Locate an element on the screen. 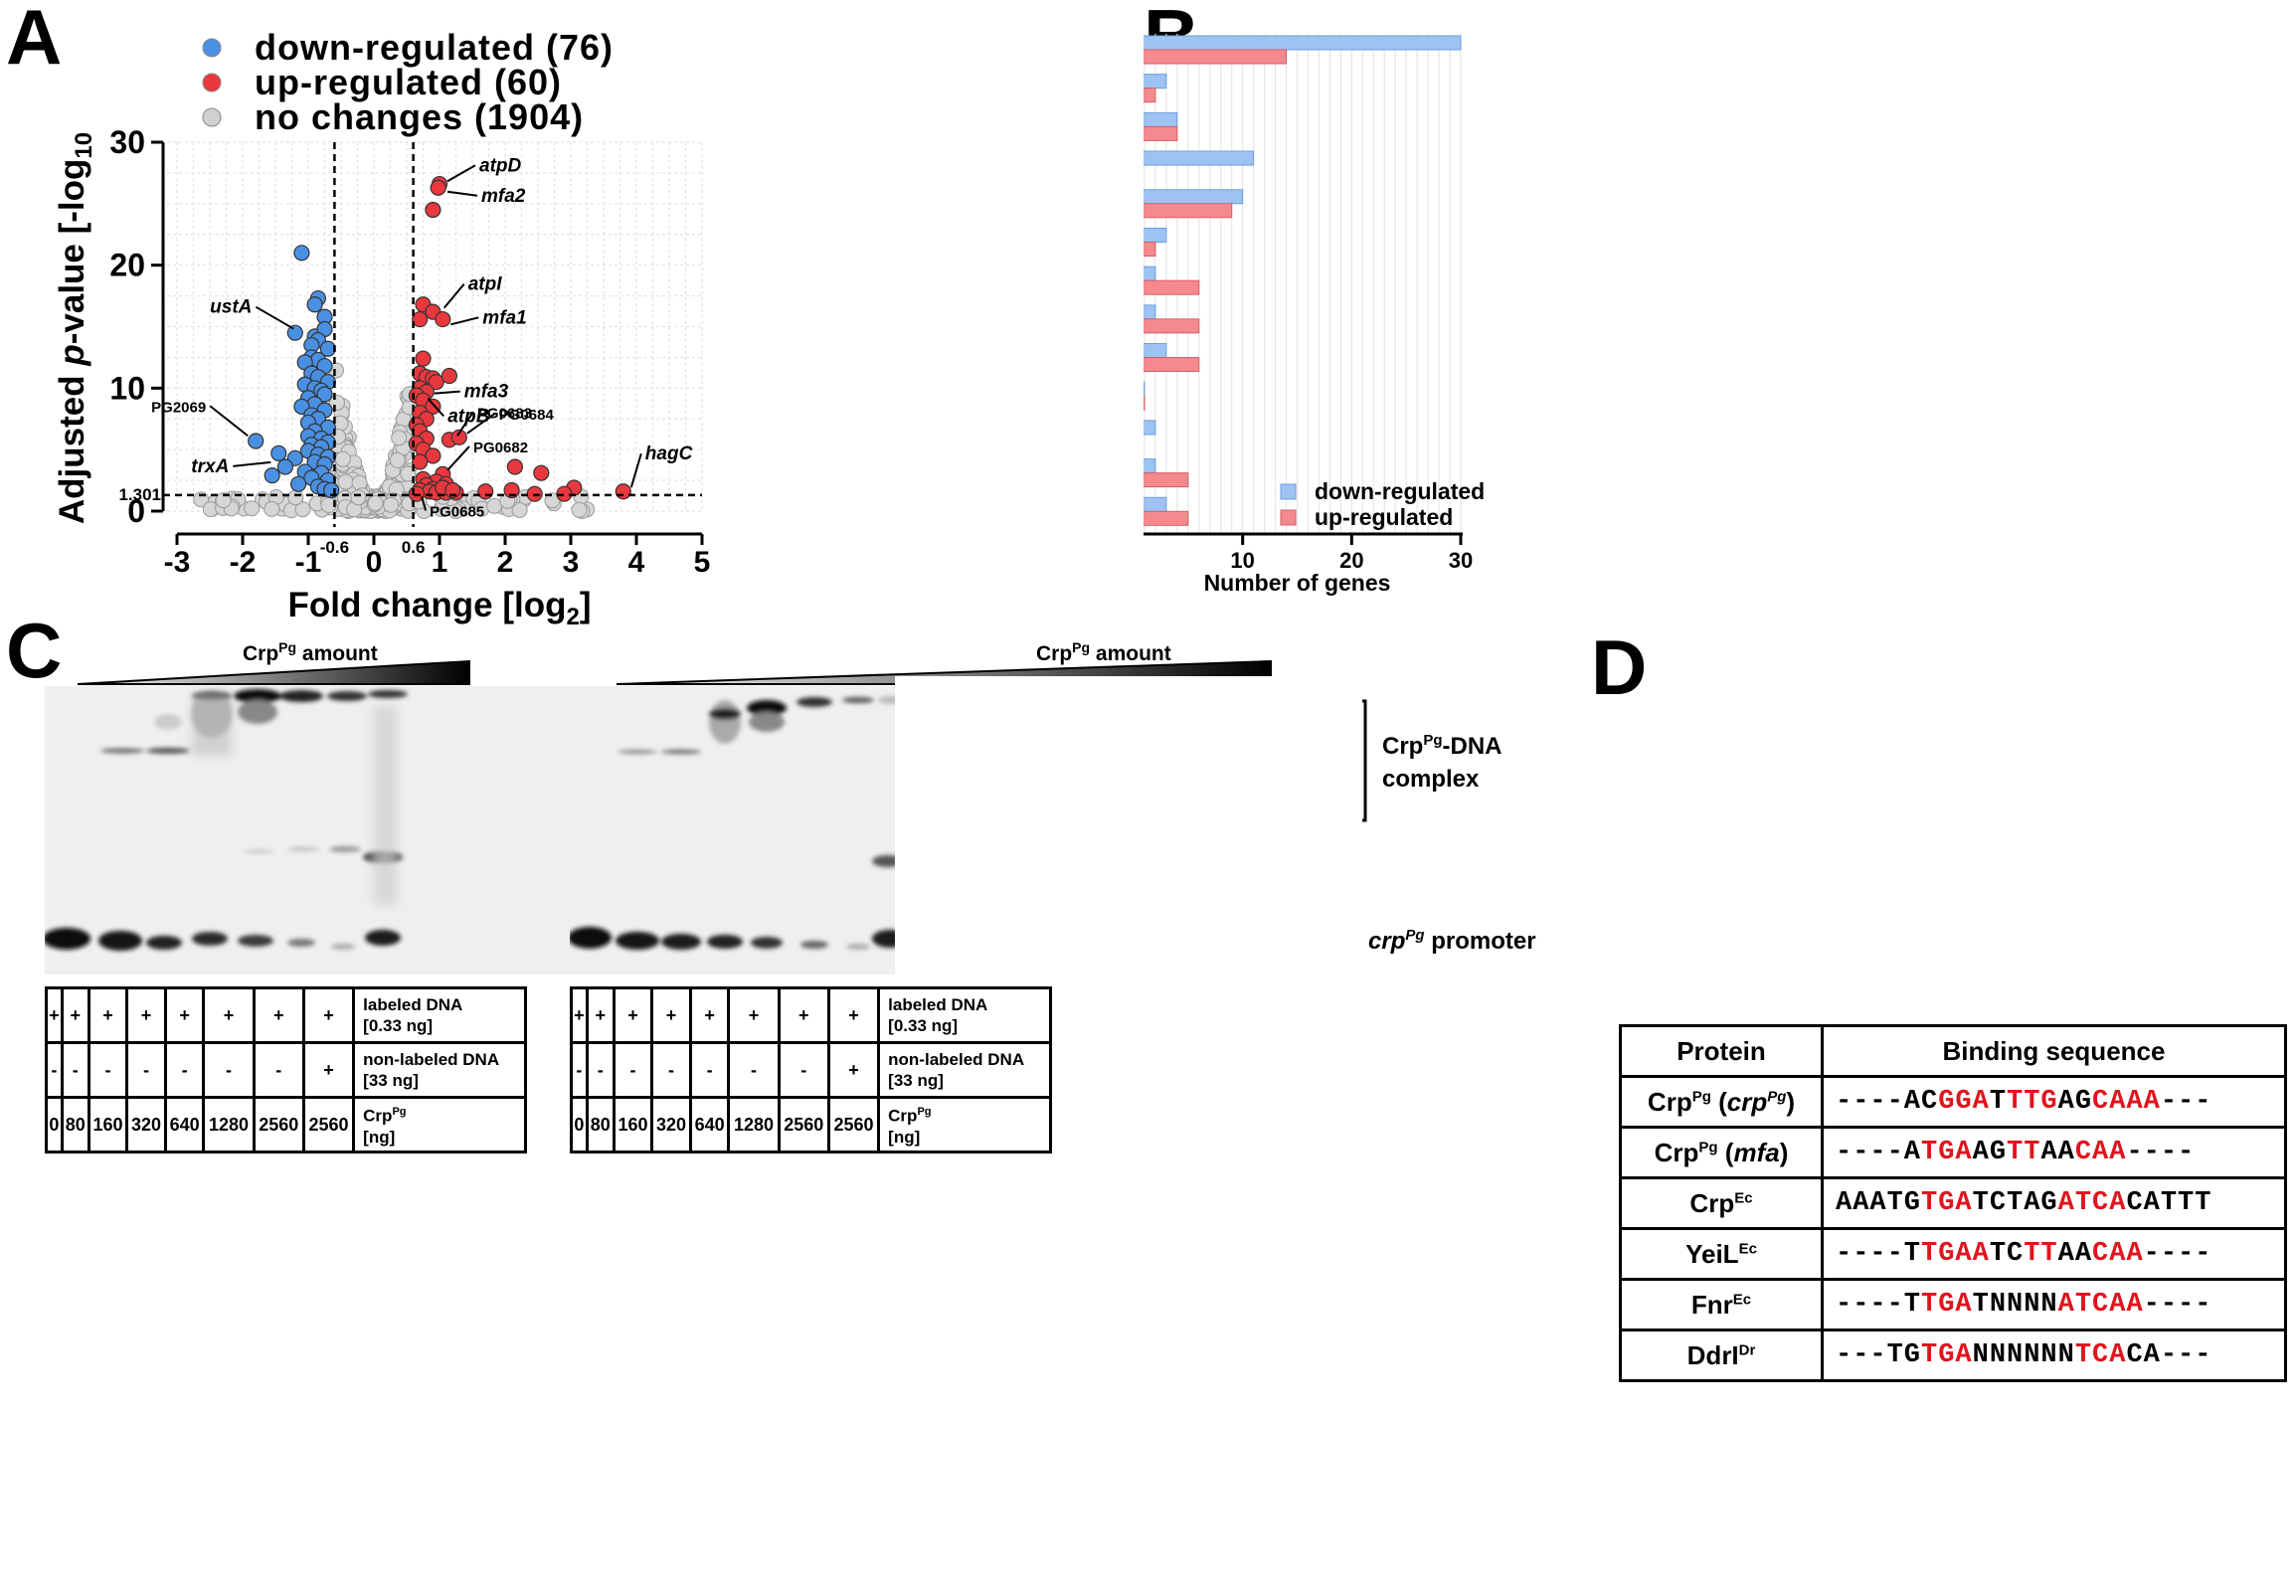 Image resolution: width=2296 pixels, height=1596 pixels. annotation-label: PG0685 is located at coordinates (457, 512).